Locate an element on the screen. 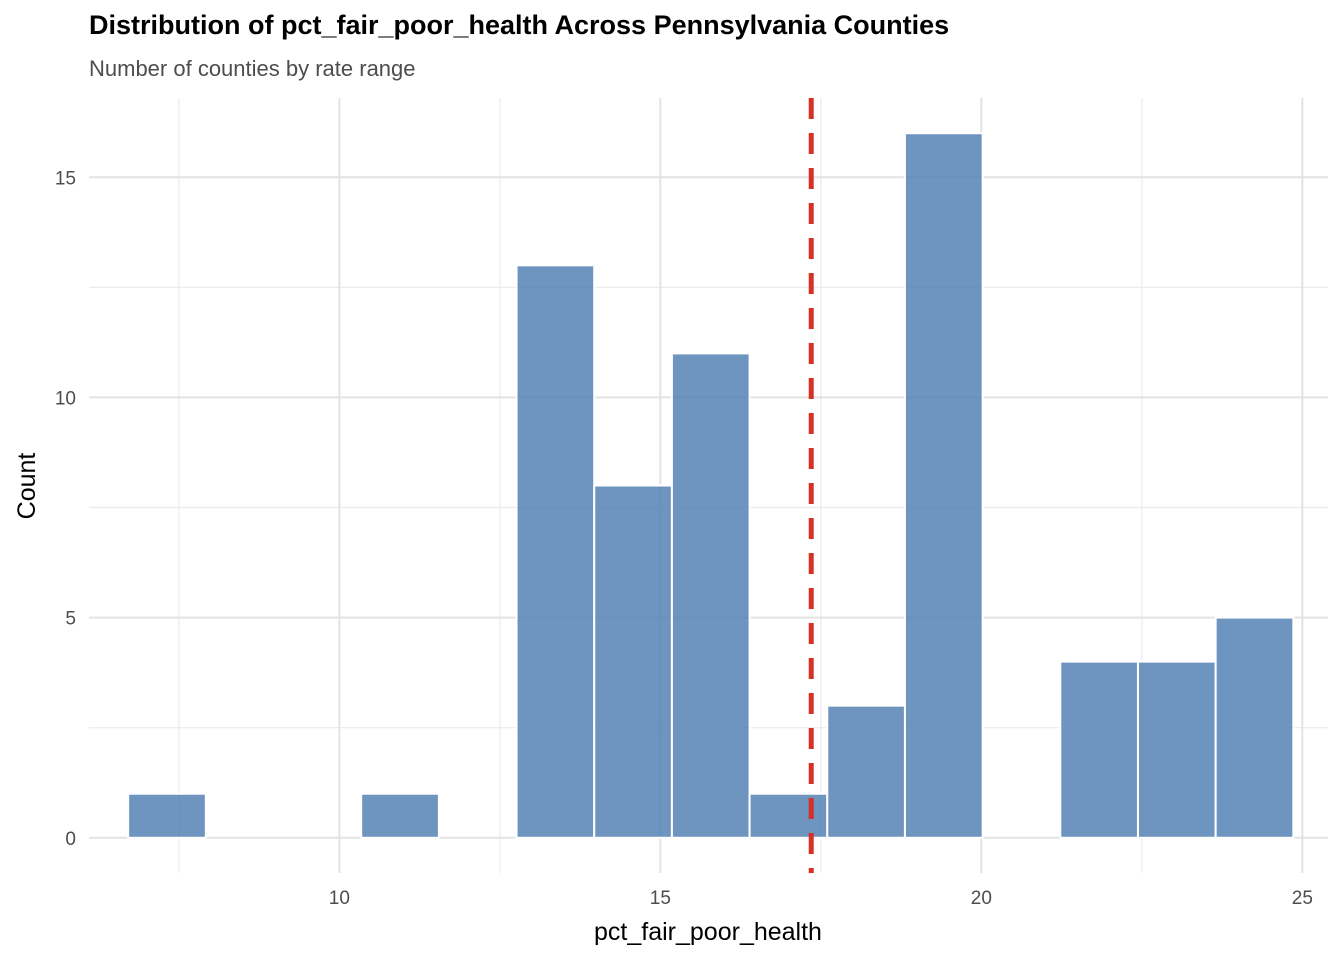 Image resolution: width=1344 pixels, height=960 pixels. x-tick-label: 25 is located at coordinates (1302, 898).